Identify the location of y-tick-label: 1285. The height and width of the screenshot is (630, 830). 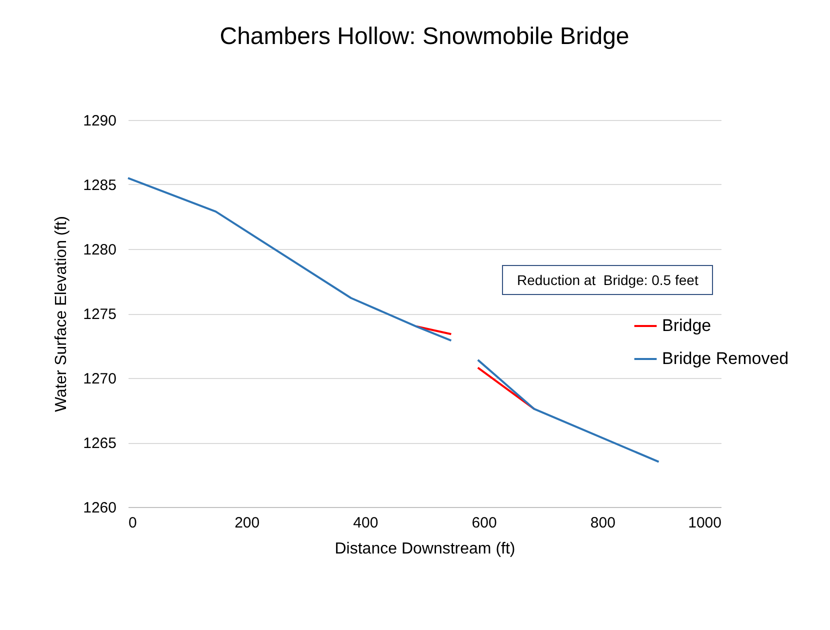
(99, 185).